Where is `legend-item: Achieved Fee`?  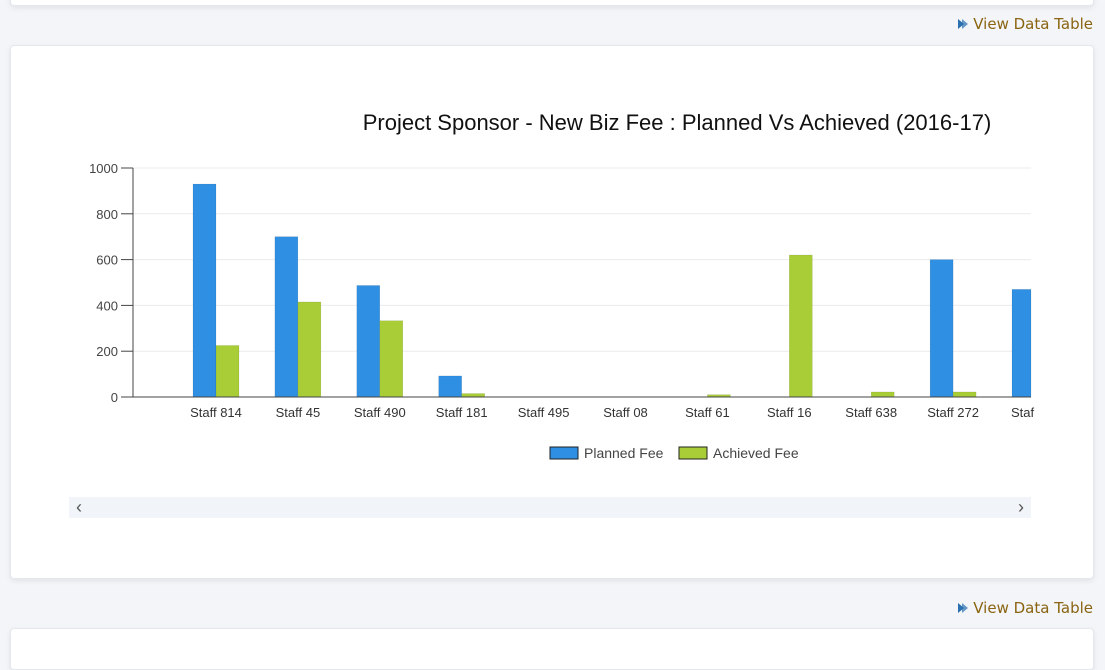
legend-item: Achieved Fee is located at coordinates (738, 453).